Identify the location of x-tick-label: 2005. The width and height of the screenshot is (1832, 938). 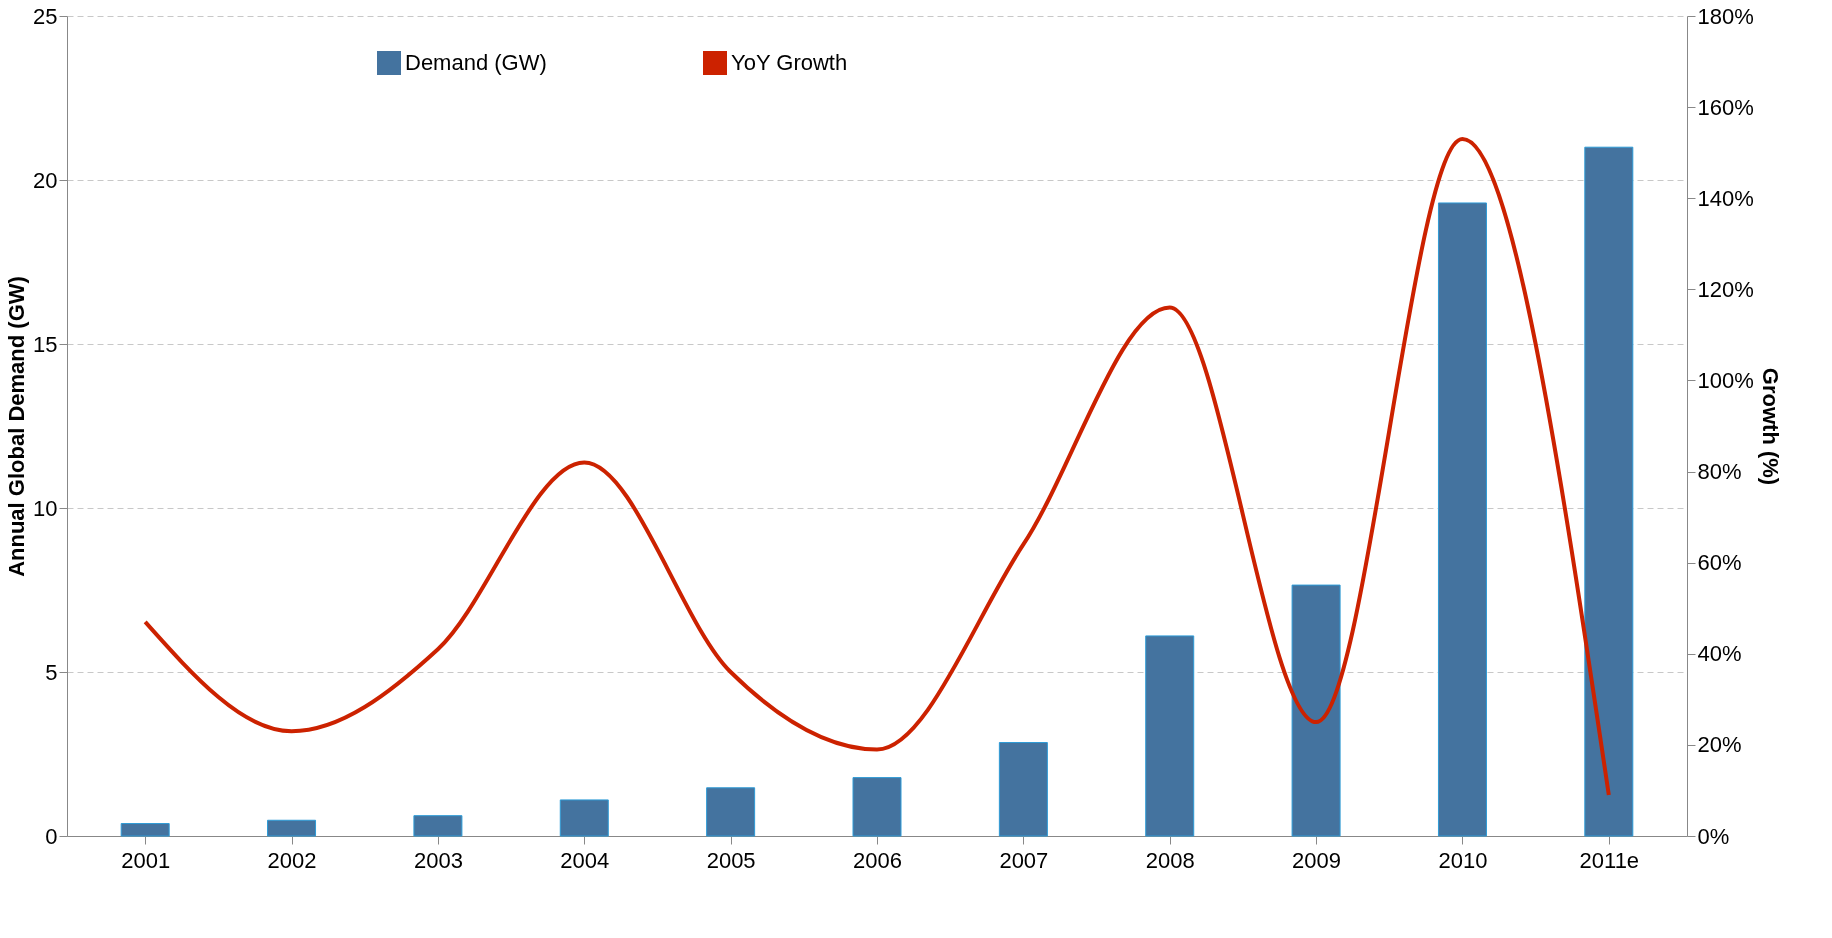
(731, 860).